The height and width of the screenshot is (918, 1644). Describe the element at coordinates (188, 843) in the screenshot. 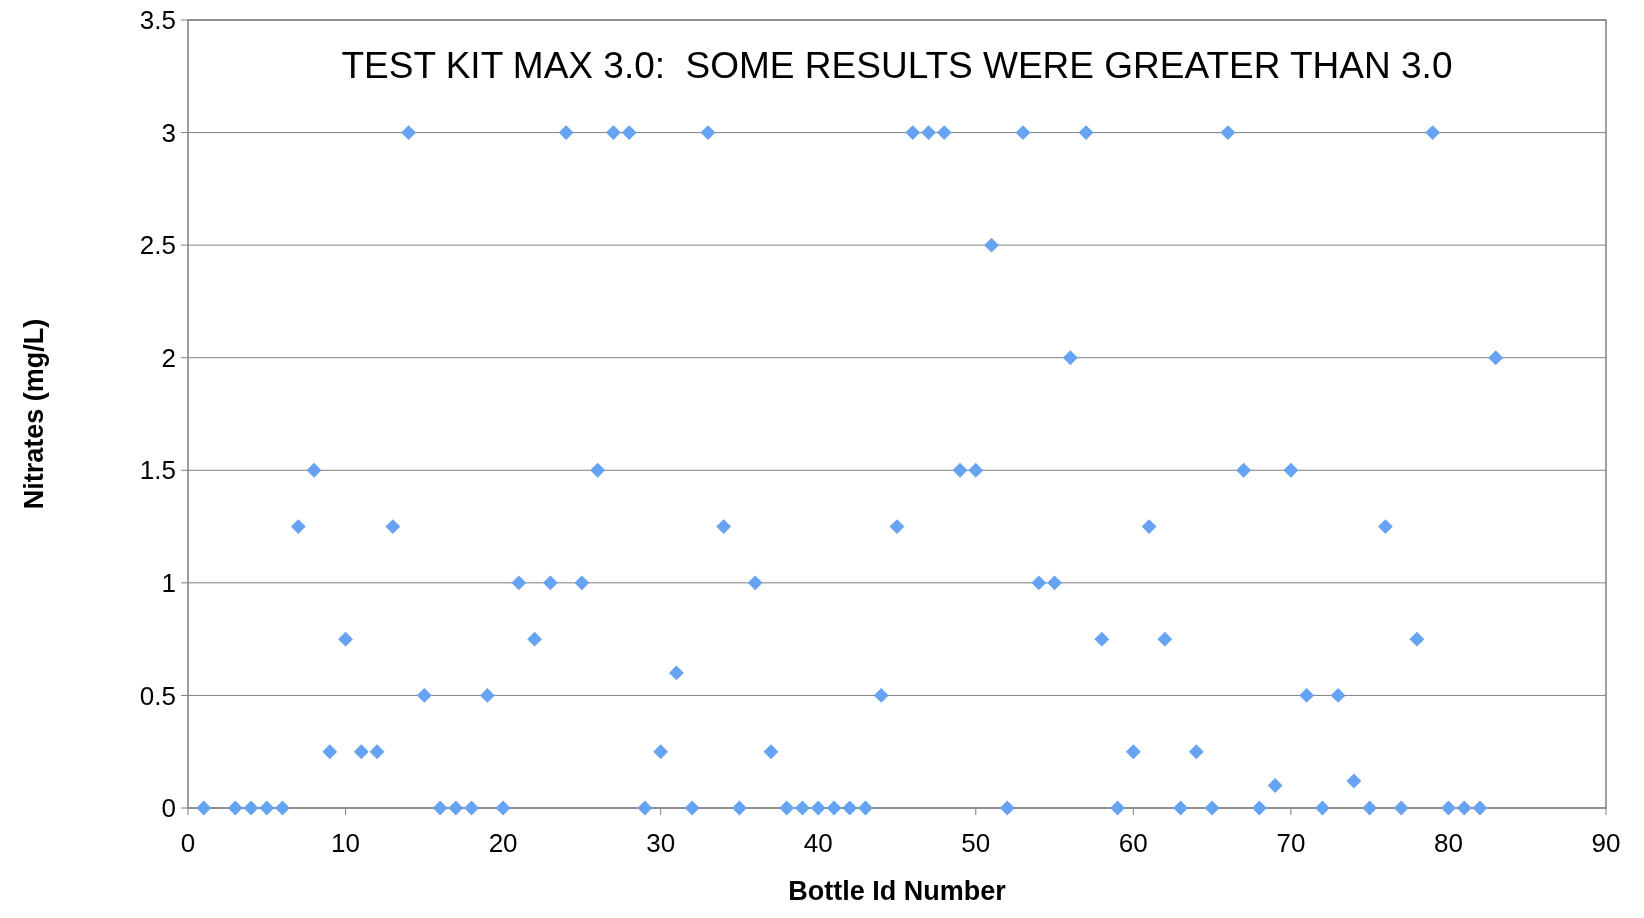

I see `x-tick-label: 0` at that location.